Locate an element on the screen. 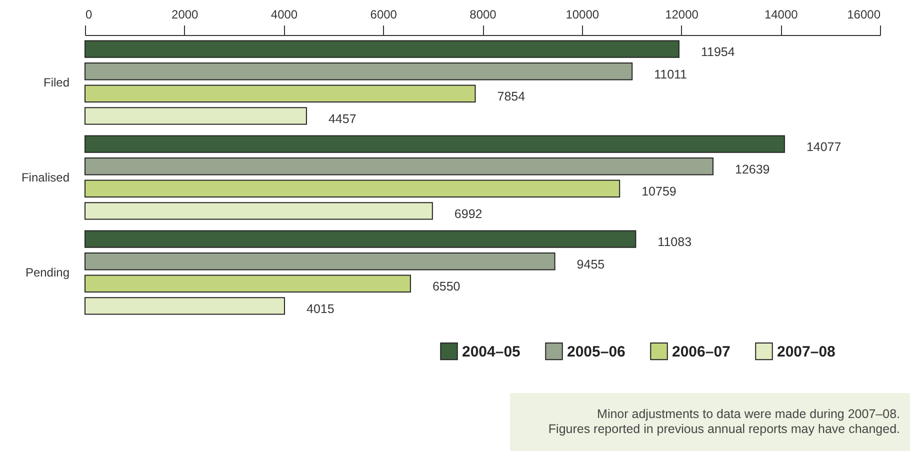  x-tick-label: 0 is located at coordinates (89, 15).